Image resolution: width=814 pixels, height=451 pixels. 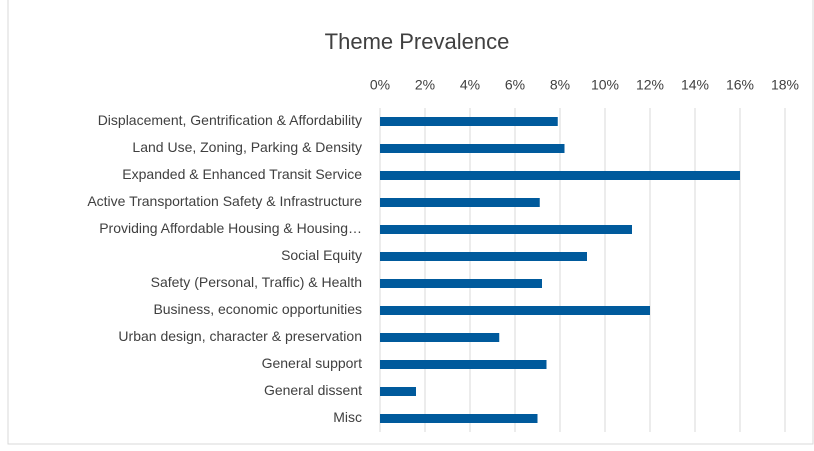 I want to click on y-tick-label: Social Equity, so click(x=321, y=255).